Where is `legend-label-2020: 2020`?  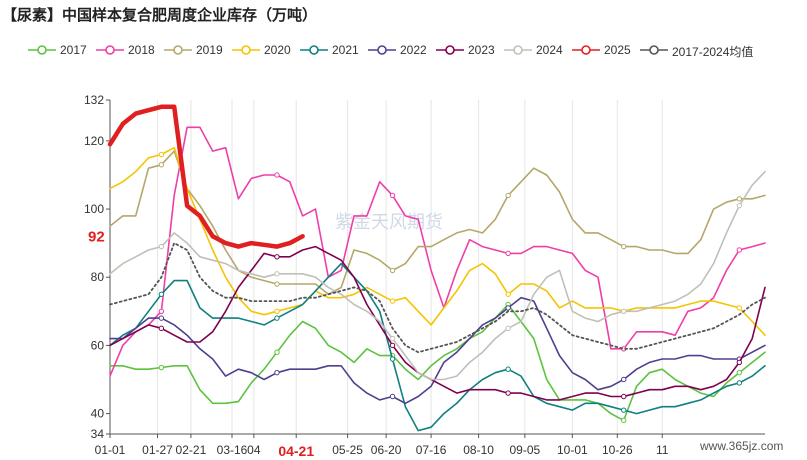
legend-label-2020: 2020 is located at coordinates (277, 50).